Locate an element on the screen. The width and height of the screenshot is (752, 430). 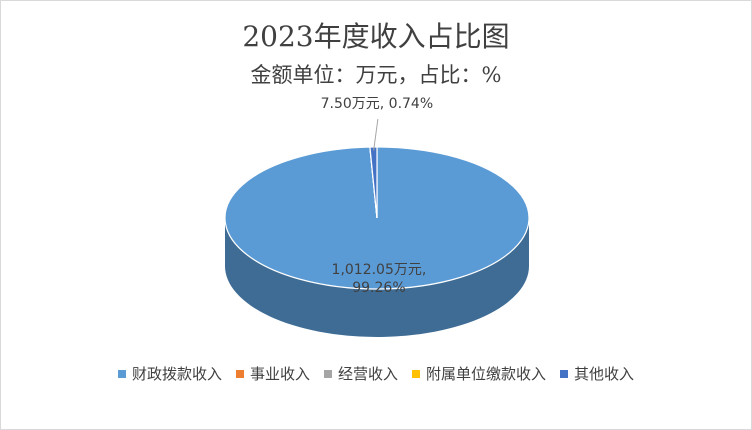
legend-item: 财政拨款收入 is located at coordinates (169, 373).